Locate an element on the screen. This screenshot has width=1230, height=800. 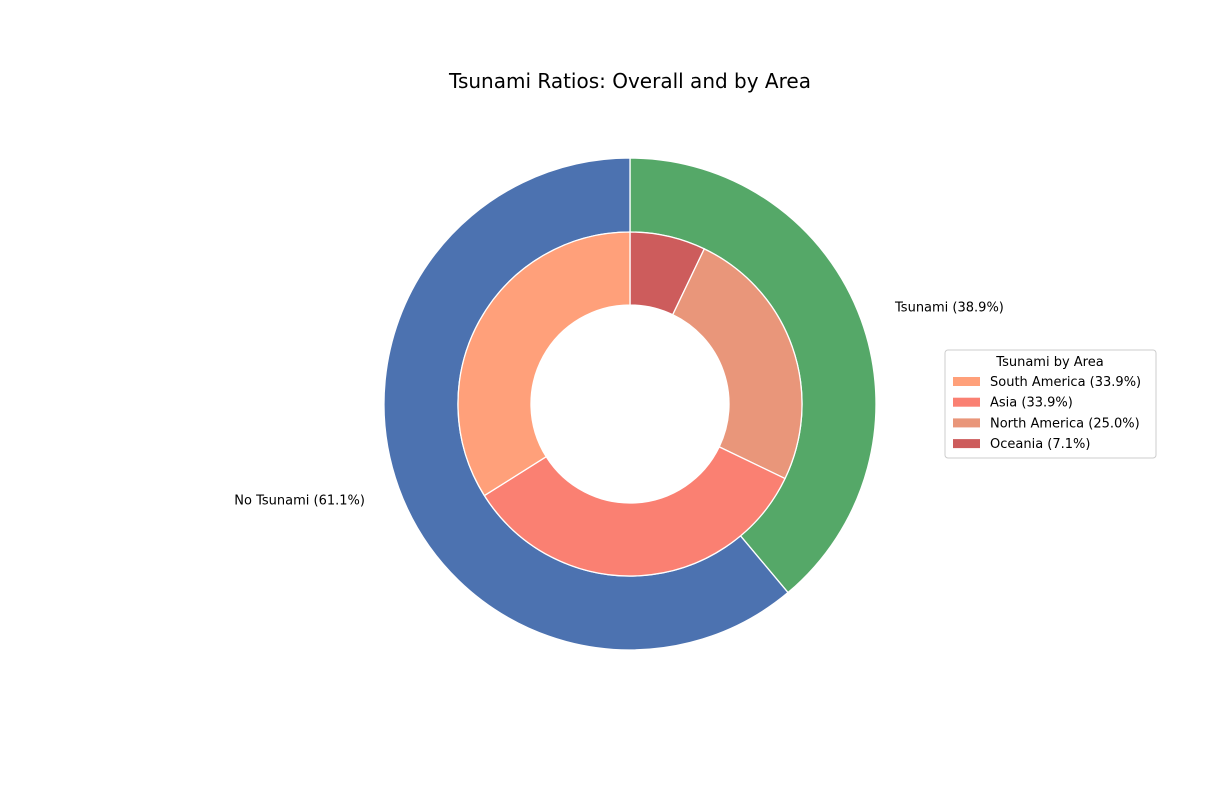
legend-frame is located at coordinates (1050, 404).